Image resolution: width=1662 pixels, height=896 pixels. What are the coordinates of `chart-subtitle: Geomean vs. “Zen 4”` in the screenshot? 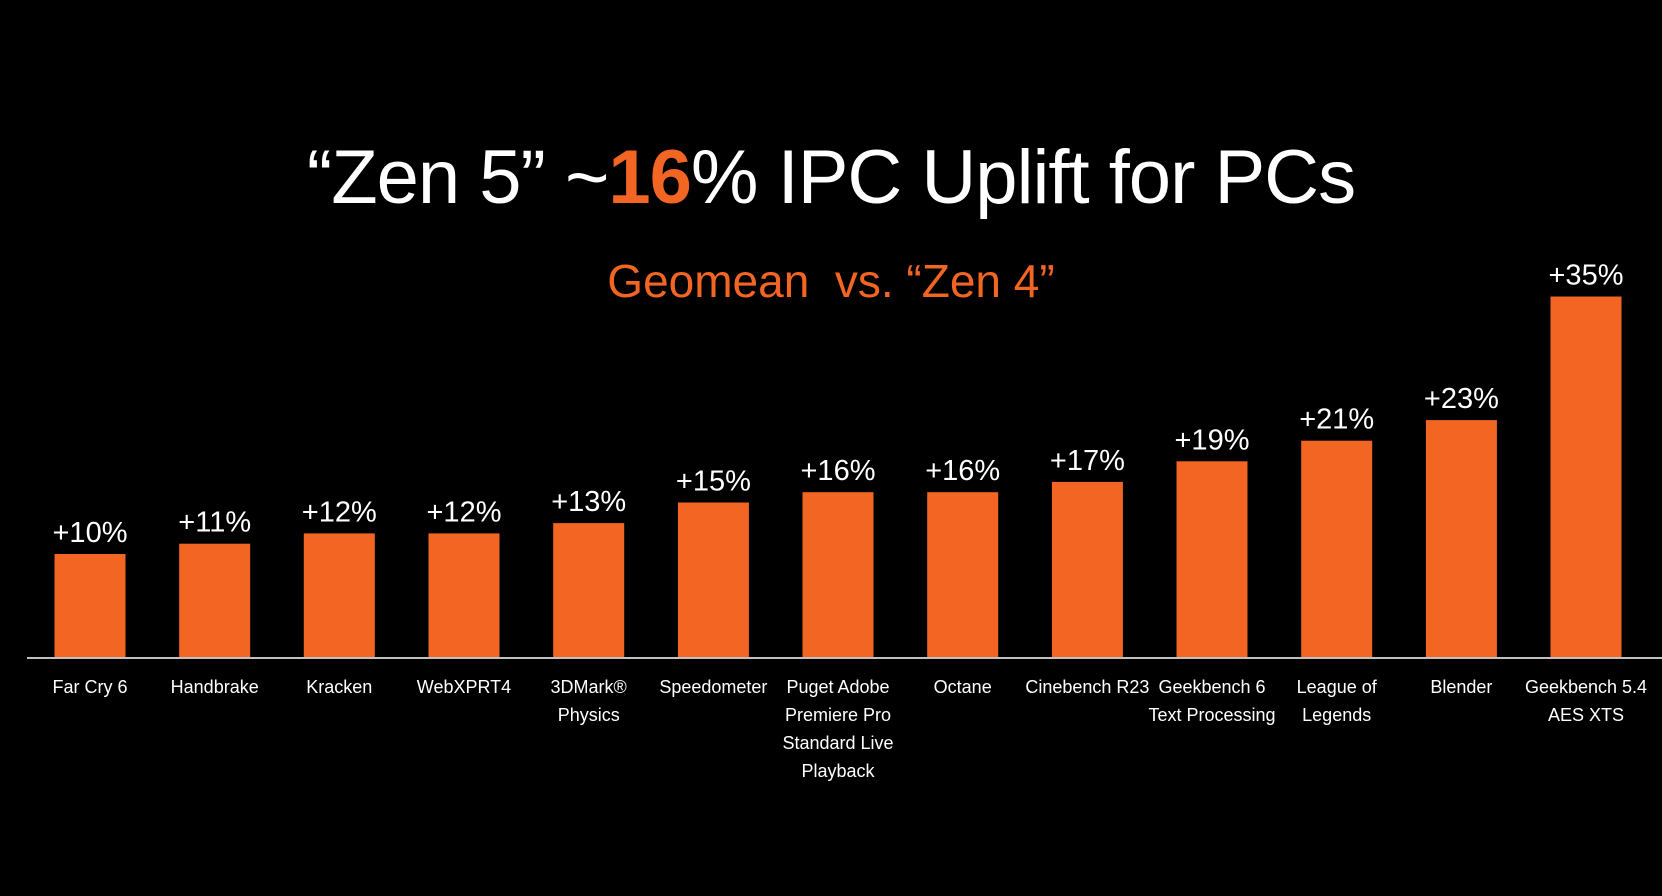 It's located at (831, 281).